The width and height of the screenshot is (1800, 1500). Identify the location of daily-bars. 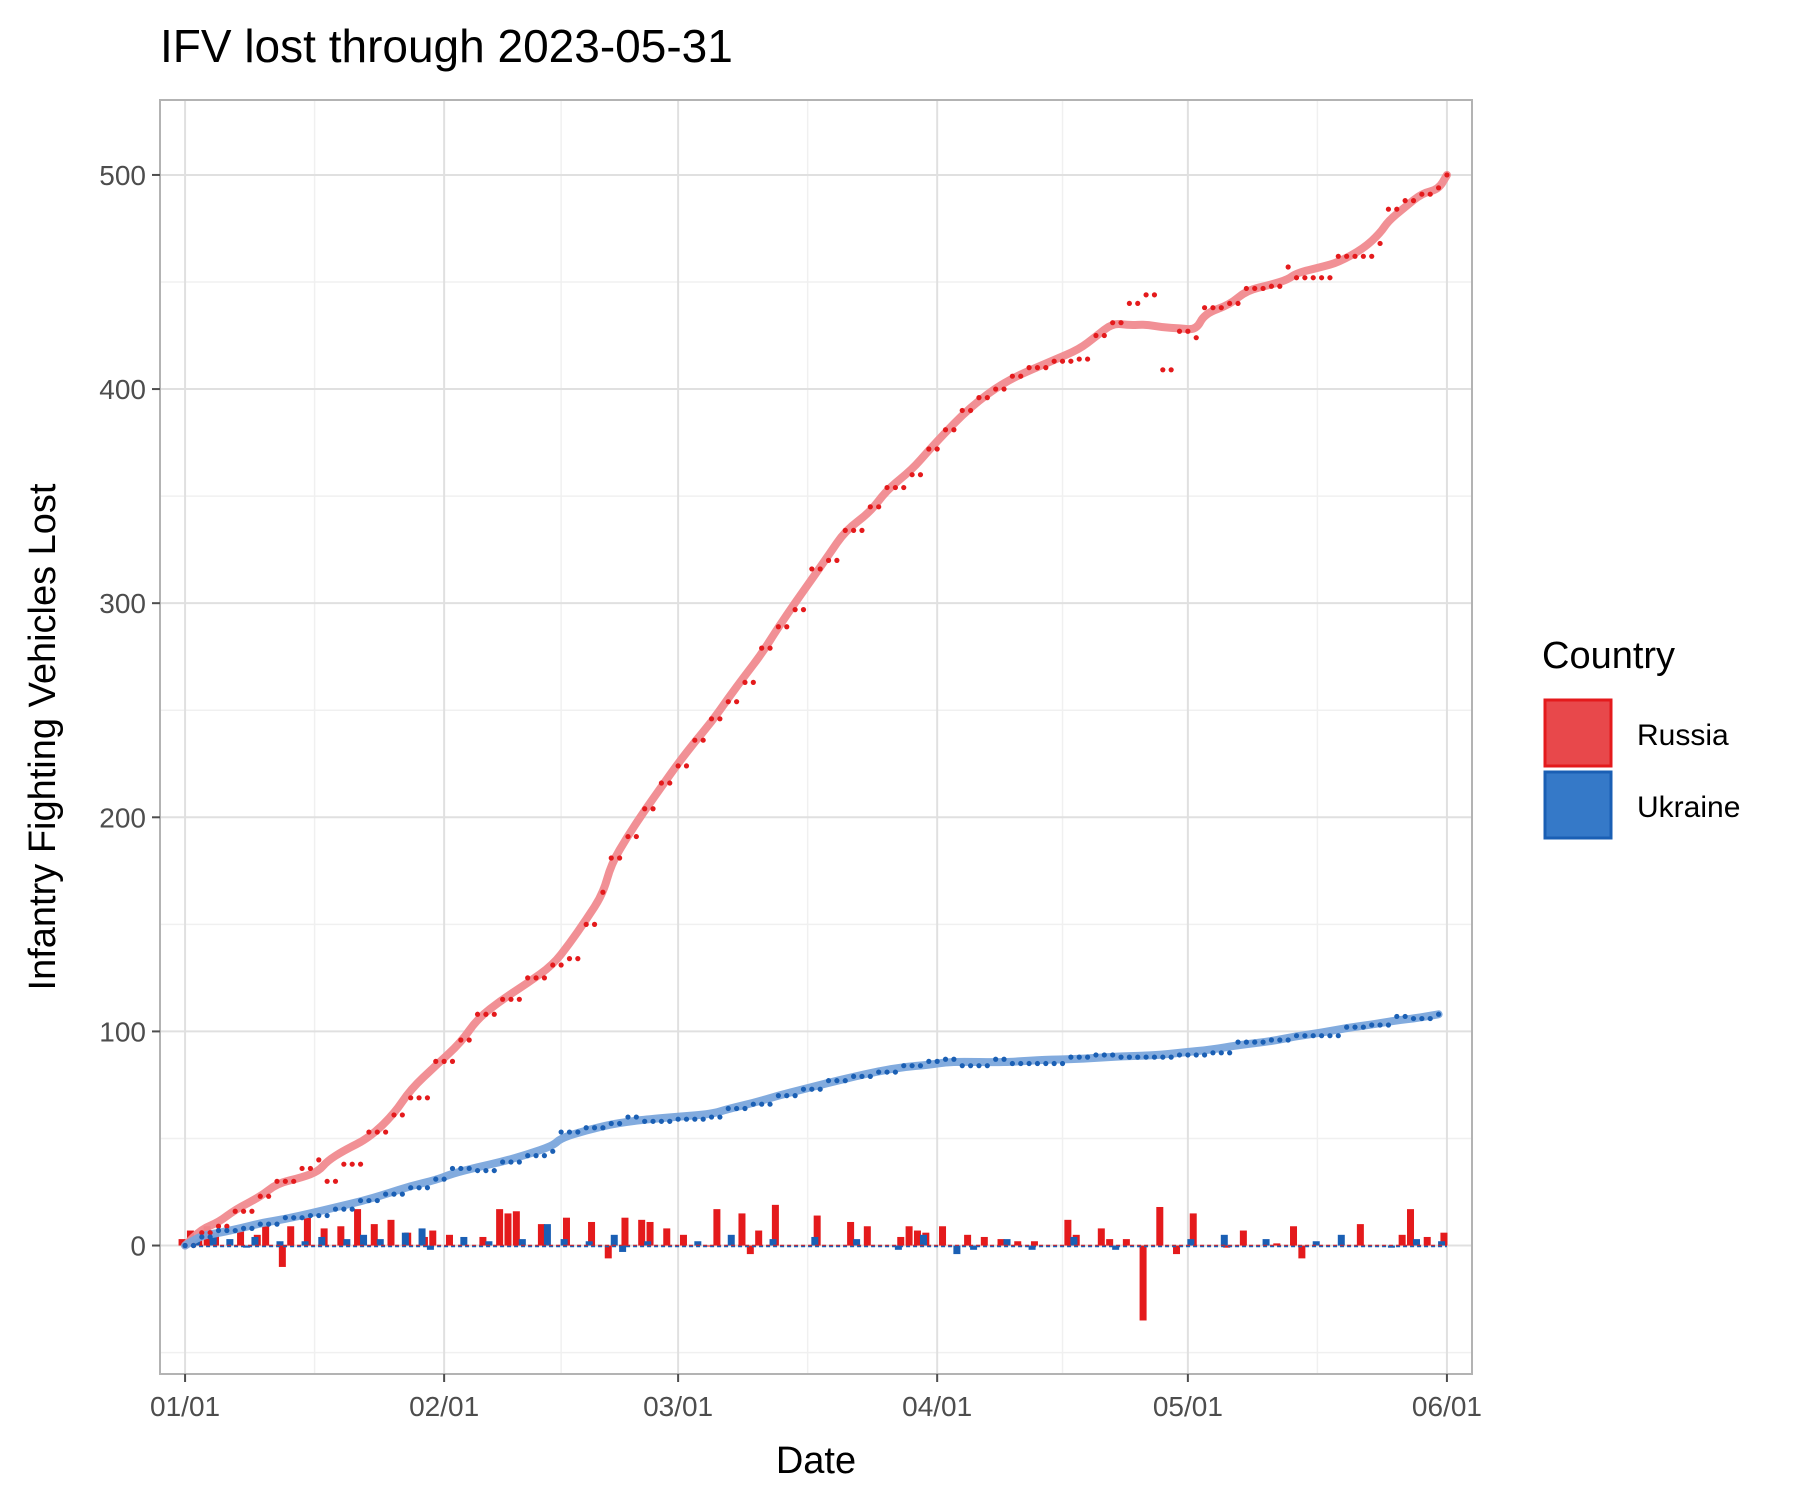
(813, 1262).